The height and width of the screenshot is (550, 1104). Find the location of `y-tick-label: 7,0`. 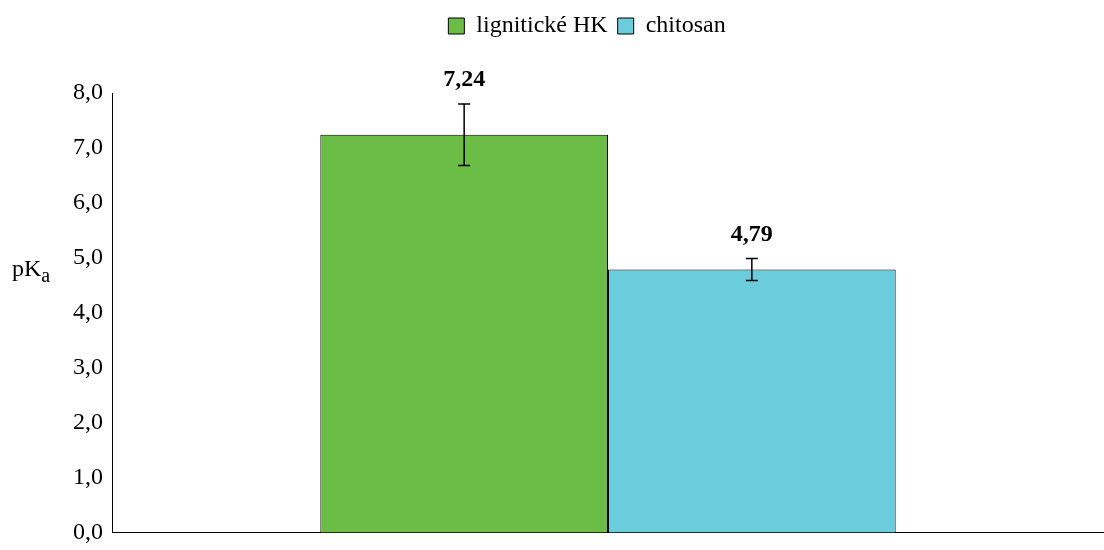

y-tick-label: 7,0 is located at coordinates (88, 146).